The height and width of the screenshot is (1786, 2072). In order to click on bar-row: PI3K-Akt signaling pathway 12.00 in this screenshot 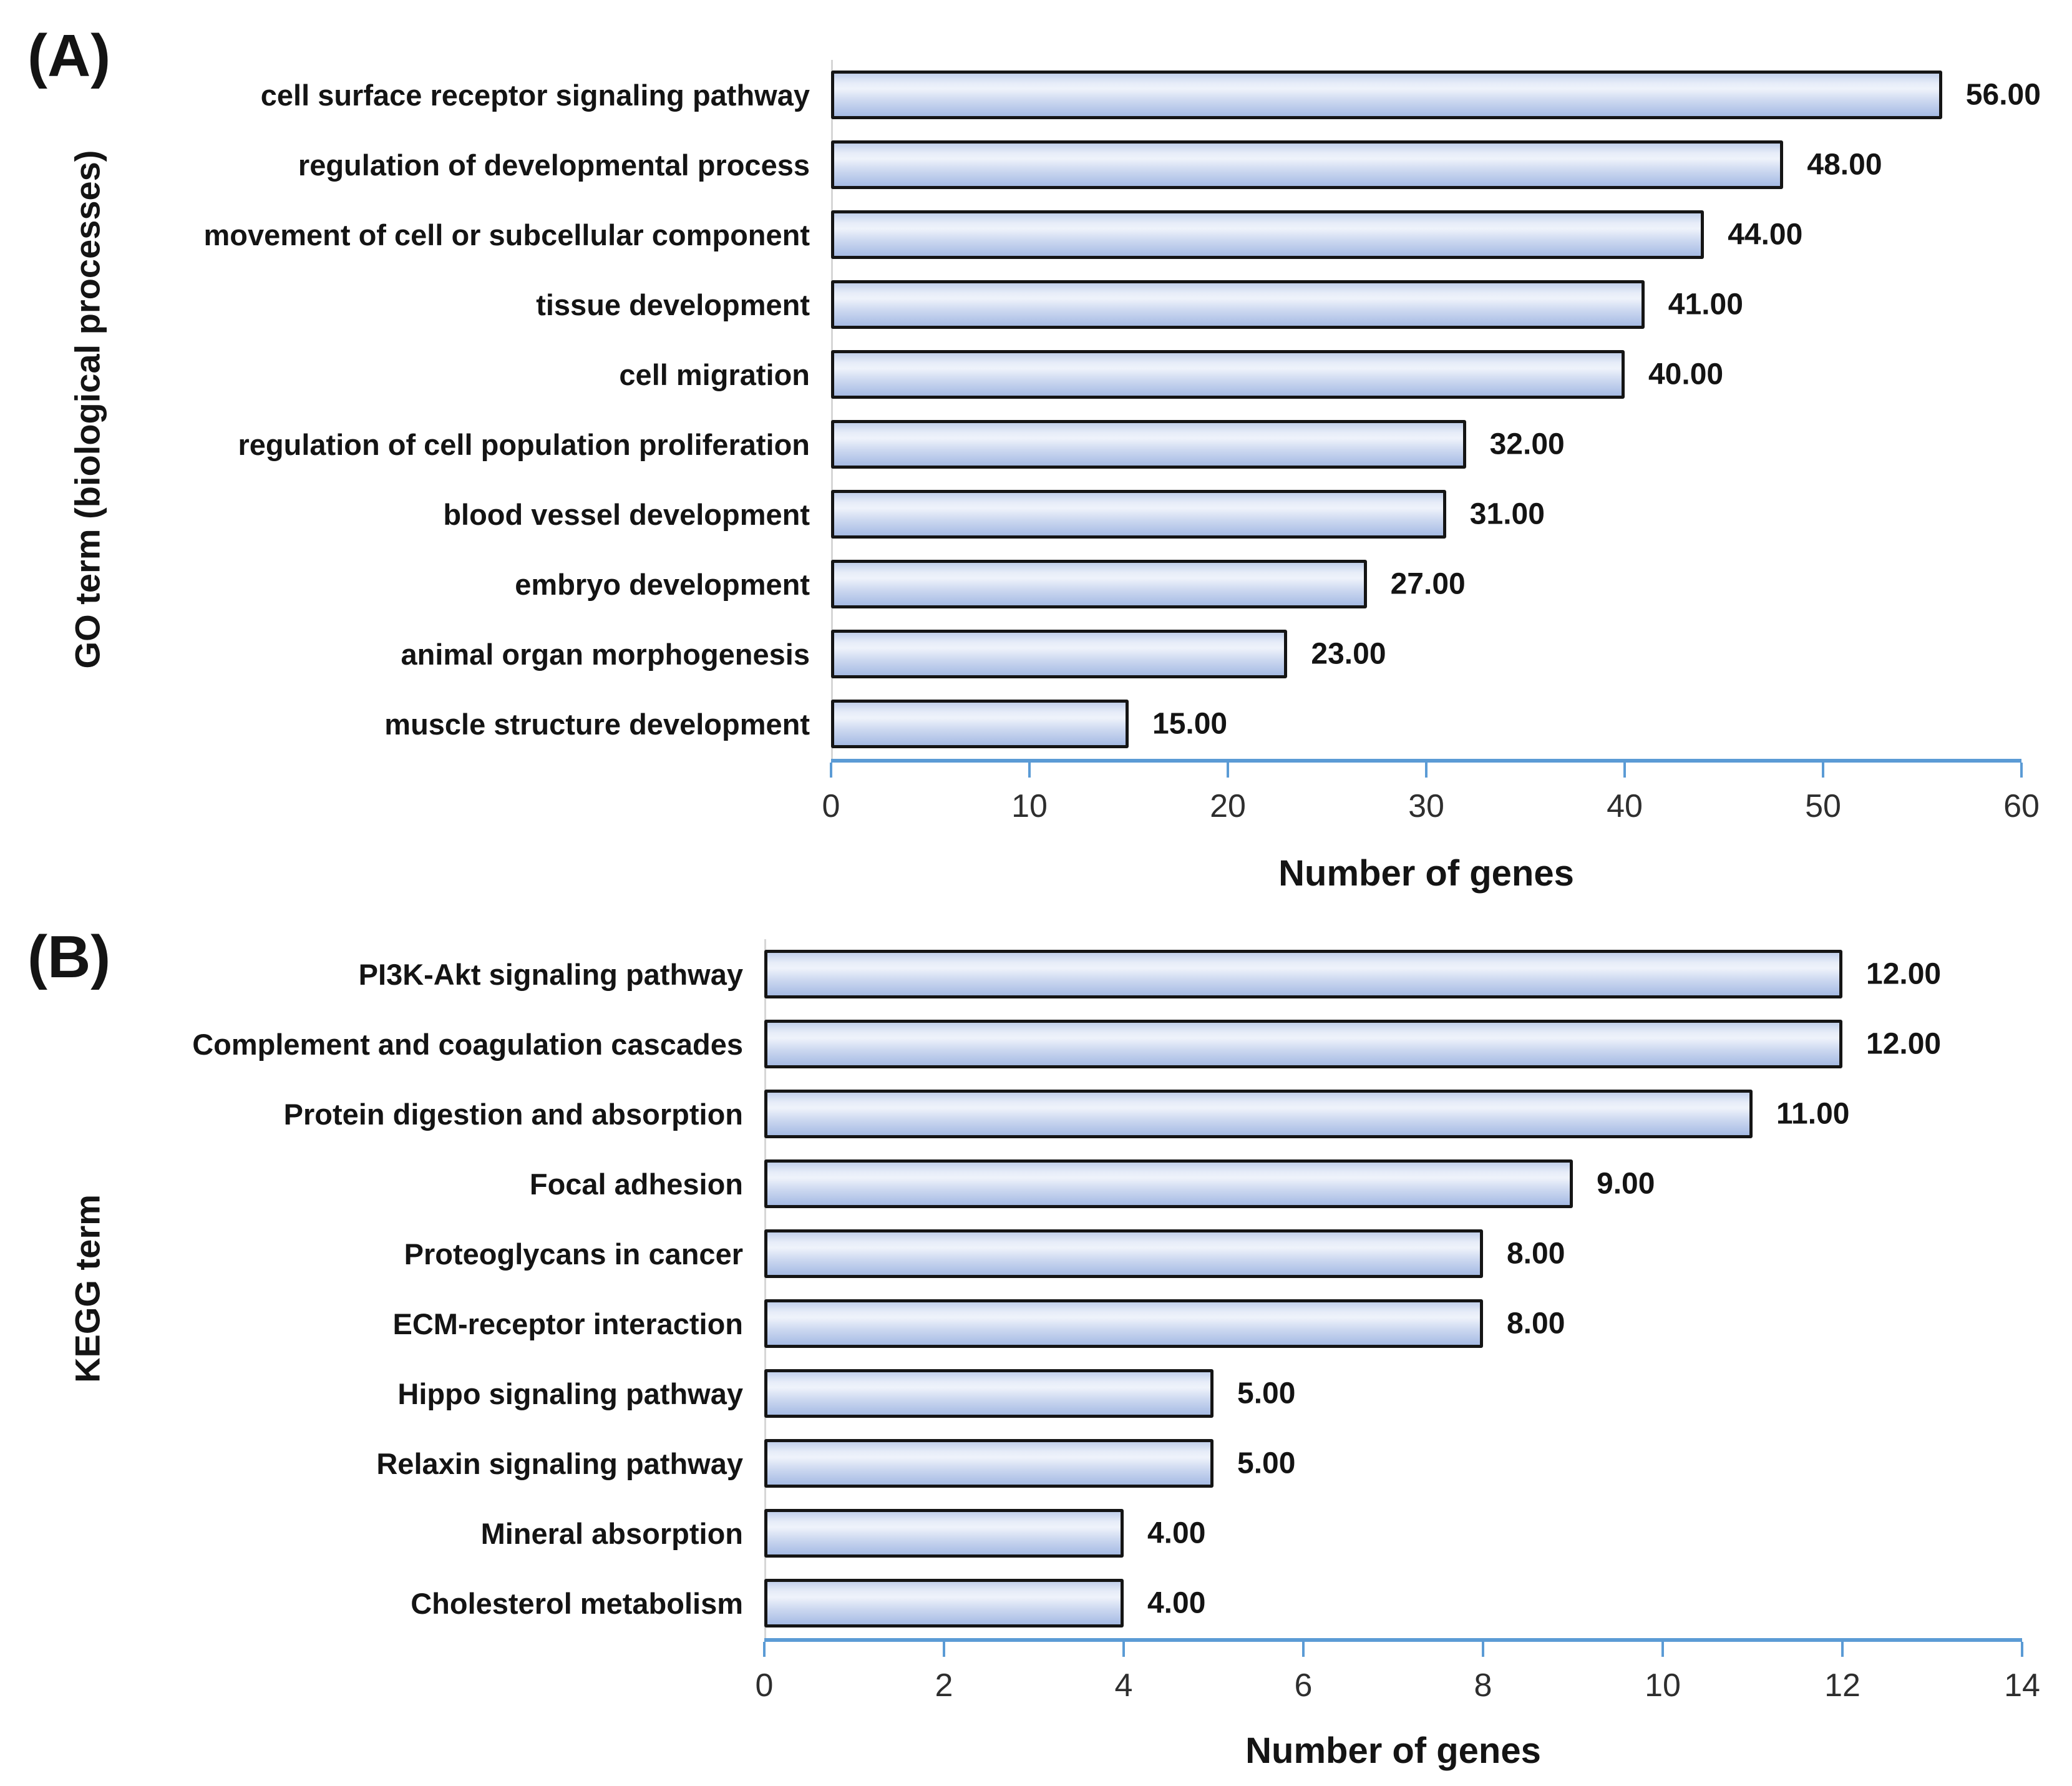, I will do `click(1011, 974)`.